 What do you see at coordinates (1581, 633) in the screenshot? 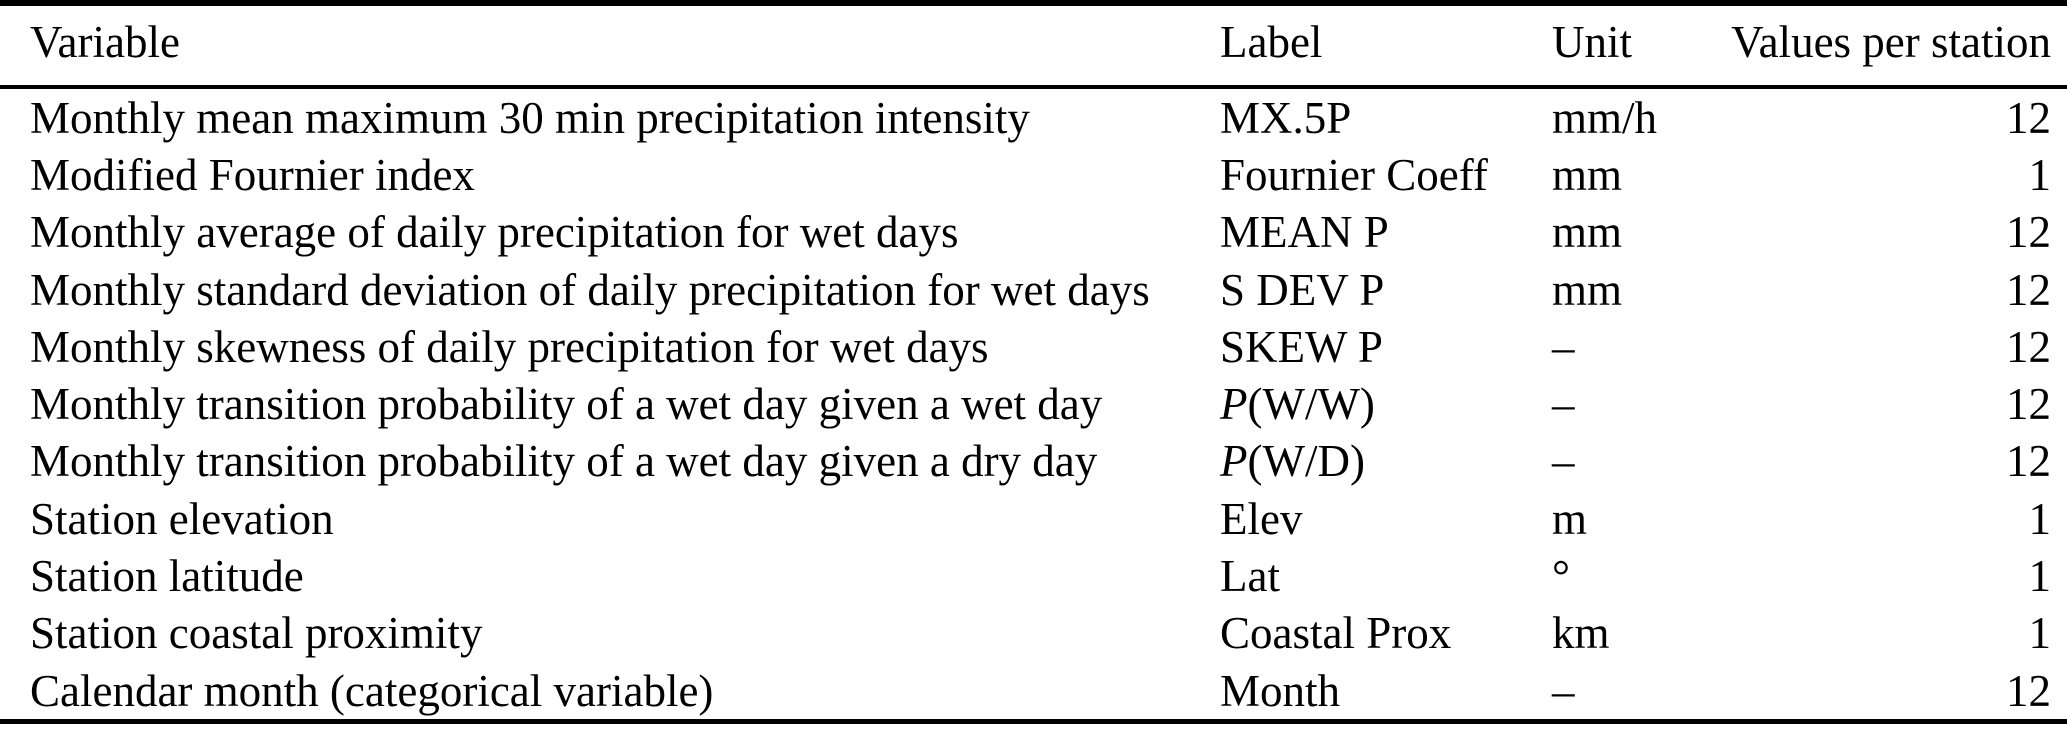
I see `unit-cell: km` at bounding box center [1581, 633].